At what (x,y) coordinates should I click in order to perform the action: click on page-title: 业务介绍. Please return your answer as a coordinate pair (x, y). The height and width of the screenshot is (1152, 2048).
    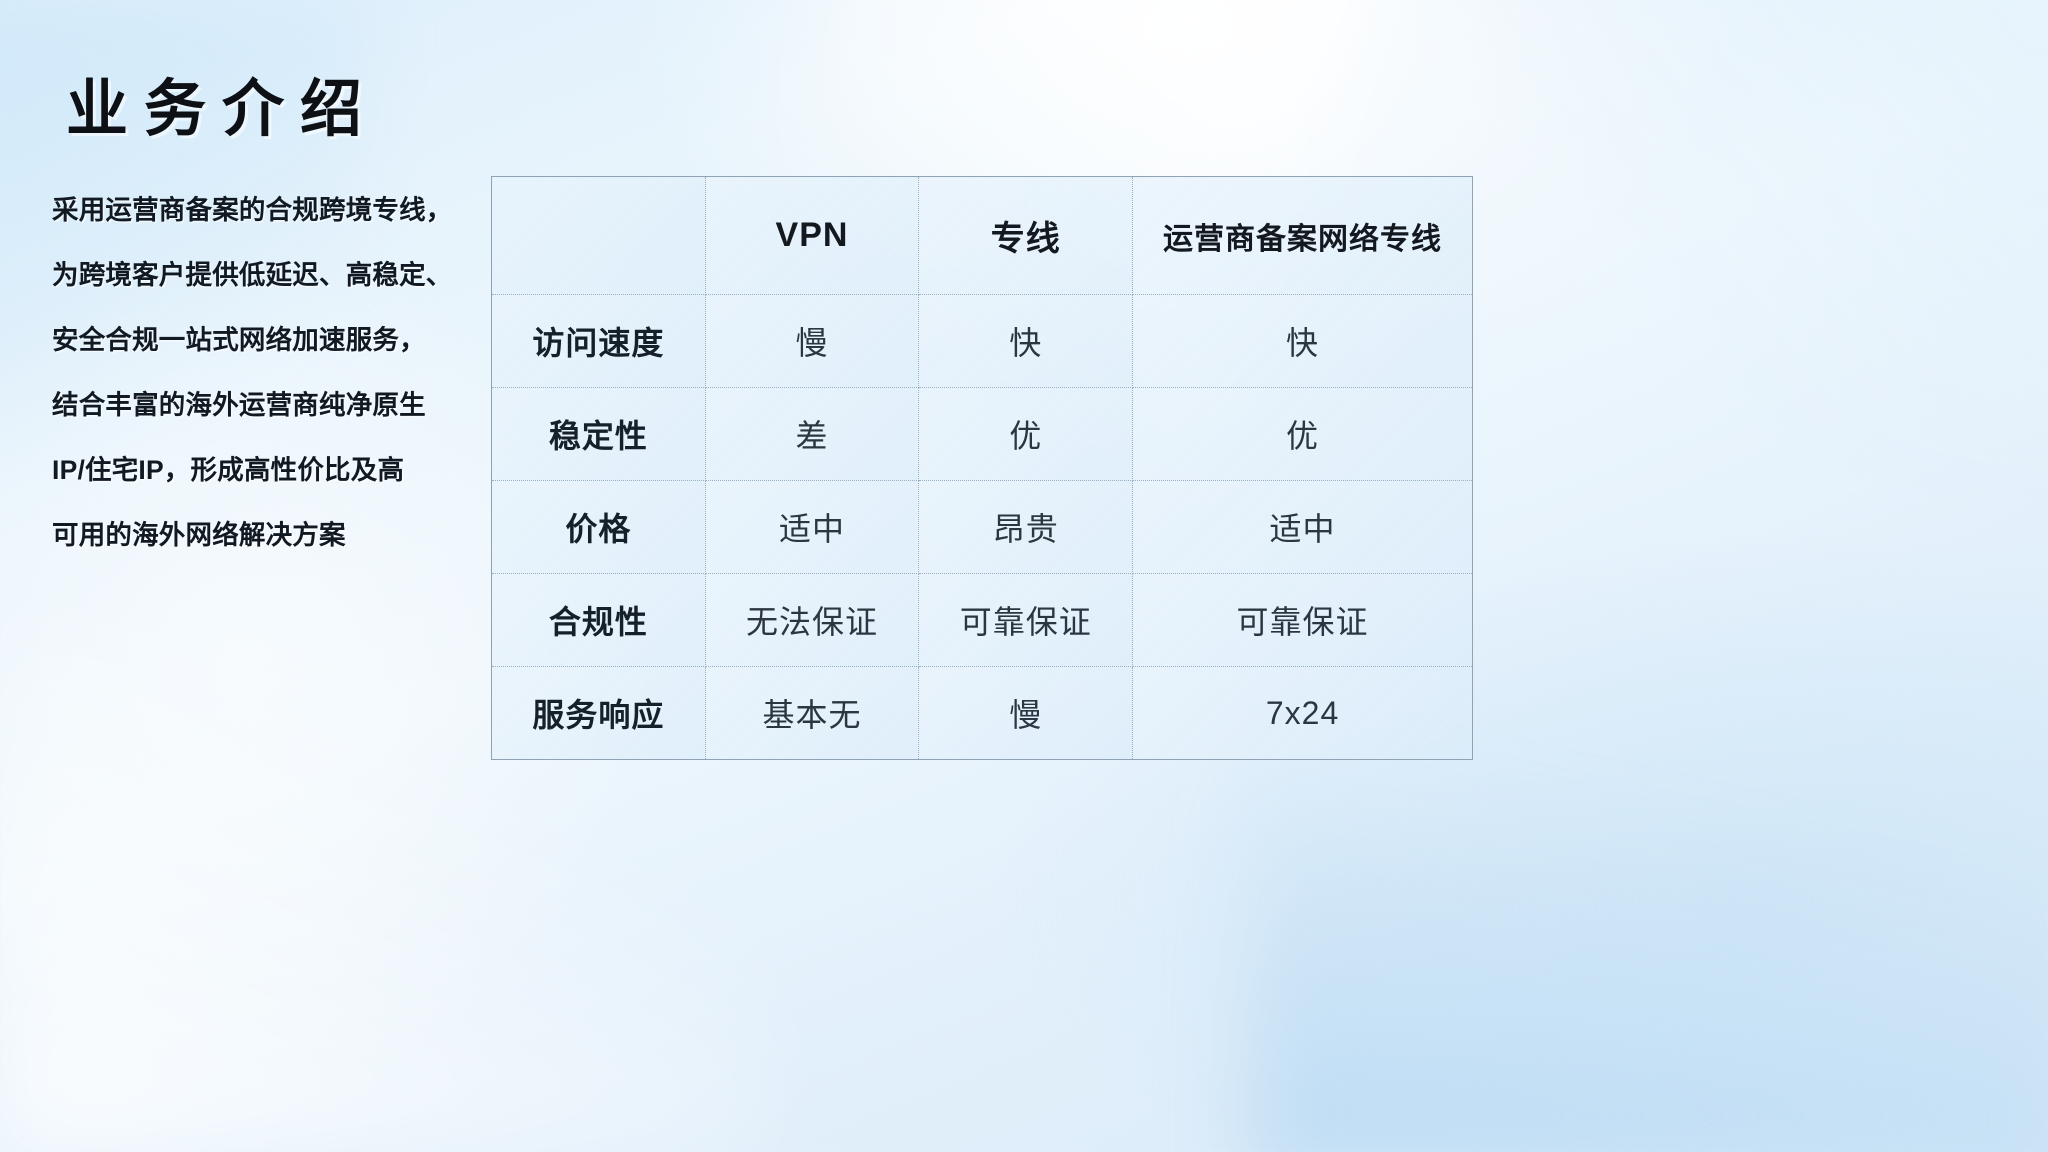
    Looking at the image, I should click on (222, 109).